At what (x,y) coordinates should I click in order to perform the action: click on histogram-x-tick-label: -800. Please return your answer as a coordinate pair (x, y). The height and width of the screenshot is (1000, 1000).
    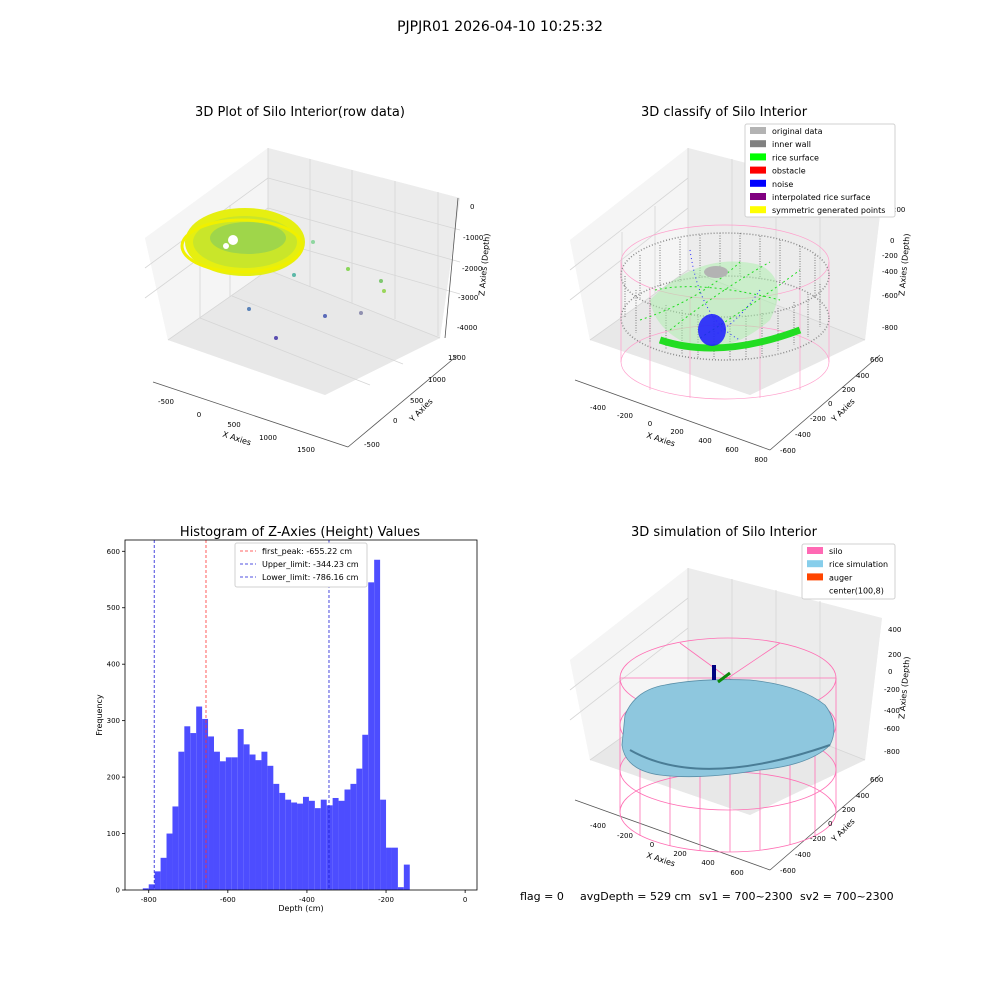
    Looking at the image, I should click on (149, 900).